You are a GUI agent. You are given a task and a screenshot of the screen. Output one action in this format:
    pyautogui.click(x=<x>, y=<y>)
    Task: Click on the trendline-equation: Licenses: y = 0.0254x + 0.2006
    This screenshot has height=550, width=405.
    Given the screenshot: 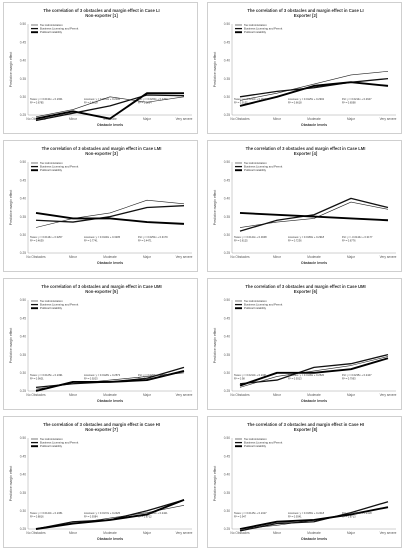 What is the action you would take?
    pyautogui.click(x=102, y=99)
    